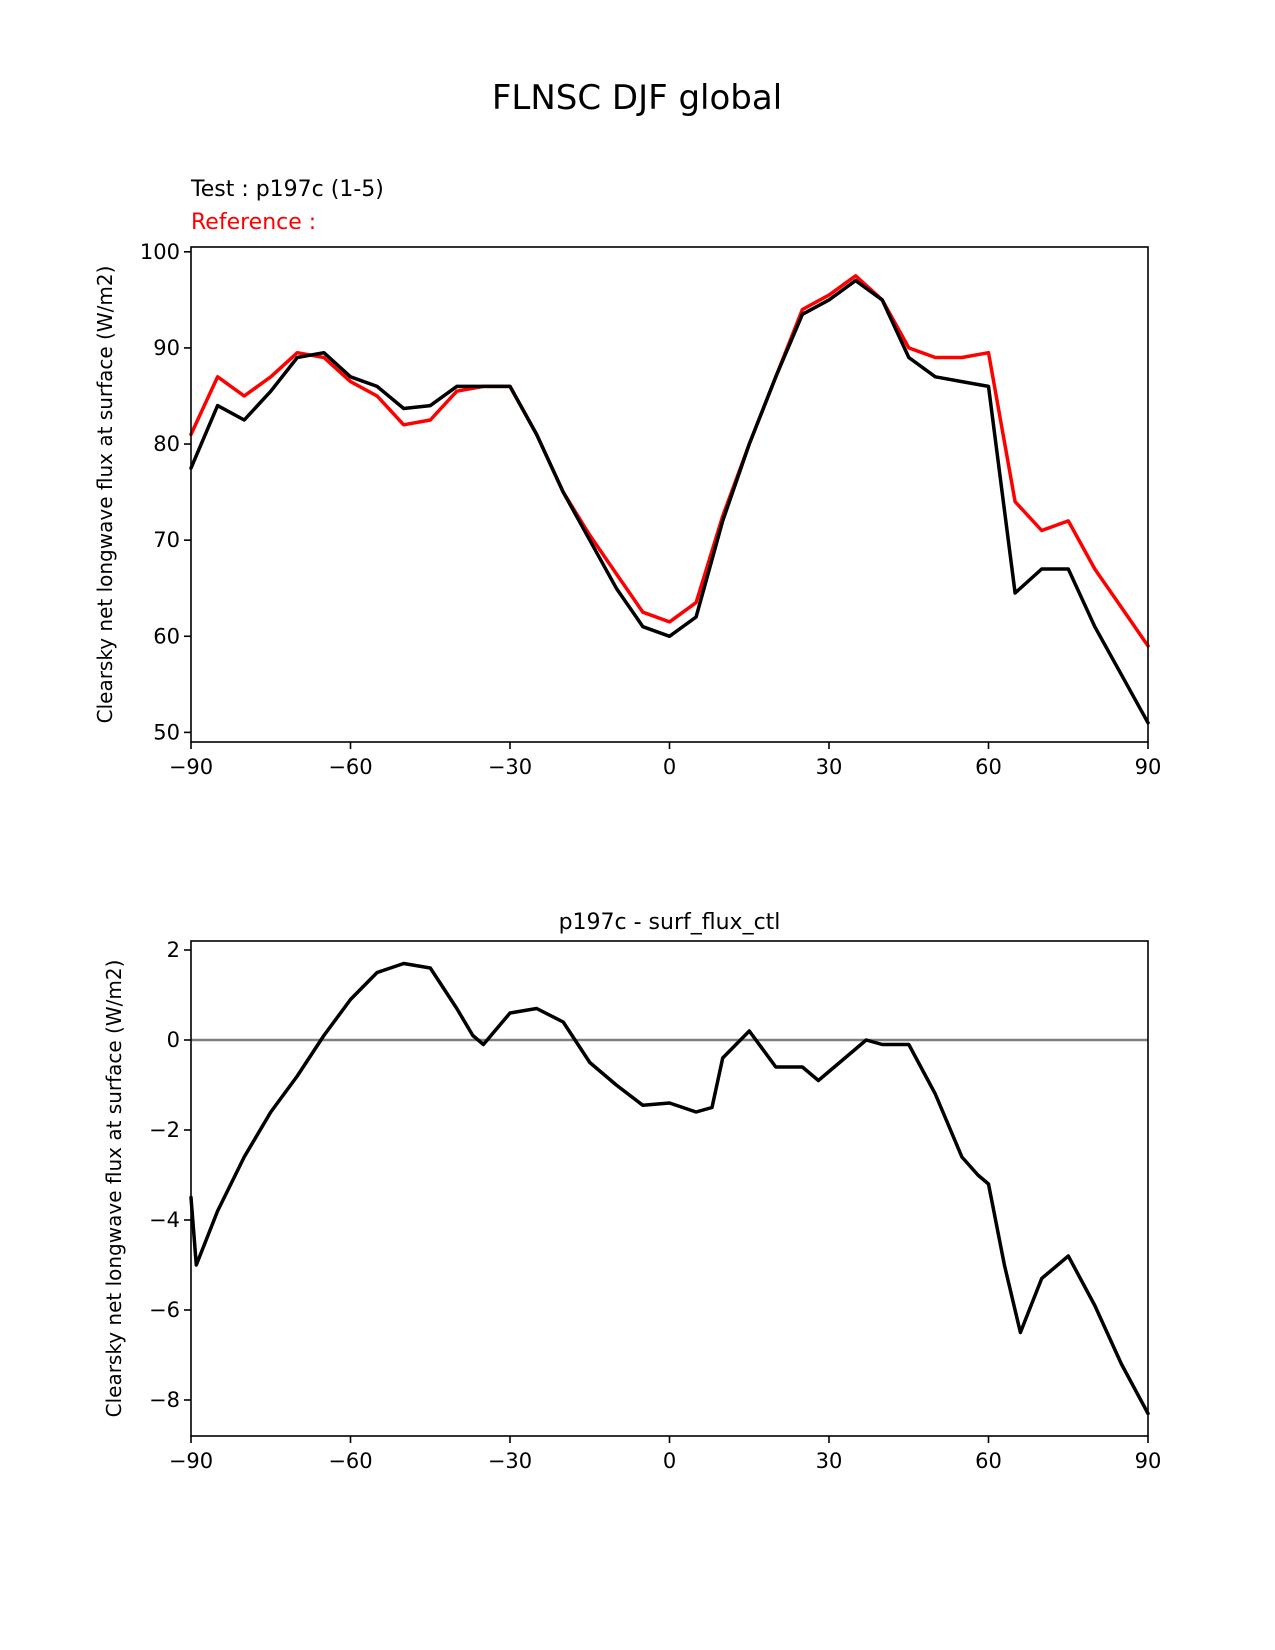 Image resolution: width=1275 pixels, height=1650 pixels. Describe the element at coordinates (173, 950) in the screenshot. I see `y-tick-label: 2` at that location.